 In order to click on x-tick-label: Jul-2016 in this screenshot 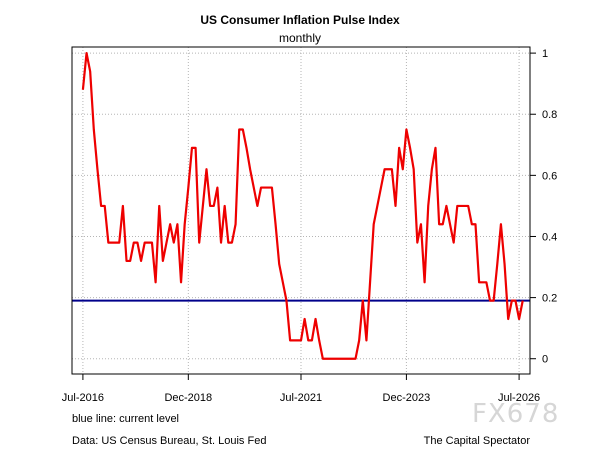, I will do `click(83, 398)`.